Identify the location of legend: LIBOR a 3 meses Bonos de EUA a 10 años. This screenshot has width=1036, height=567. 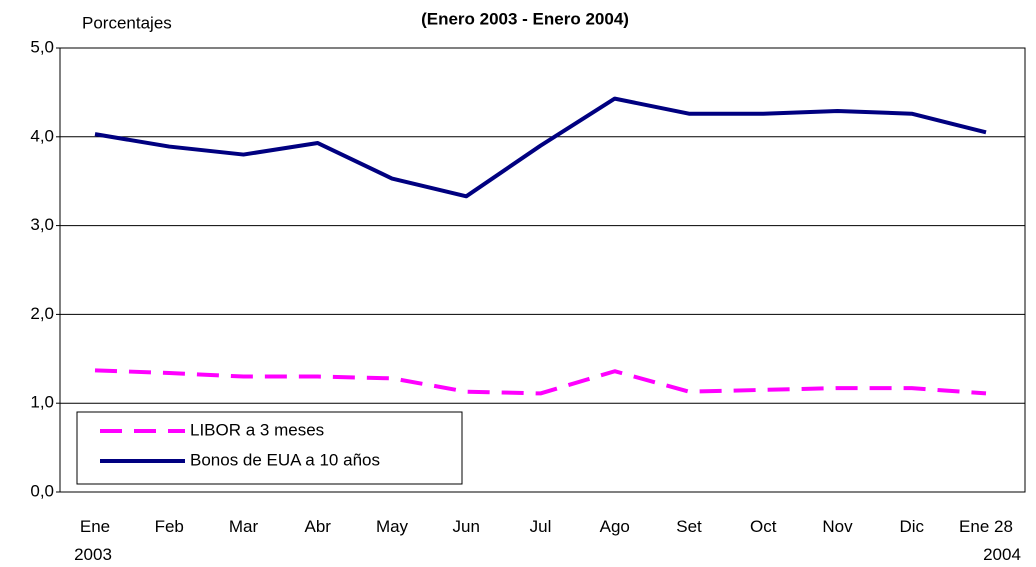
(269, 448).